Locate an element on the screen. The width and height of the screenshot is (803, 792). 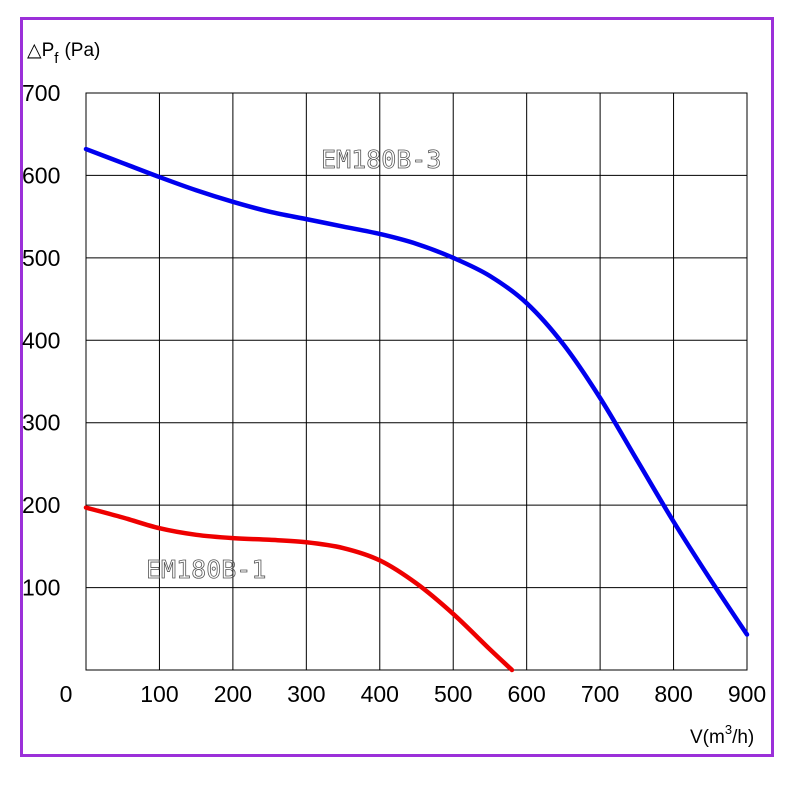
x-tick-label: 900 is located at coordinates (747, 694).